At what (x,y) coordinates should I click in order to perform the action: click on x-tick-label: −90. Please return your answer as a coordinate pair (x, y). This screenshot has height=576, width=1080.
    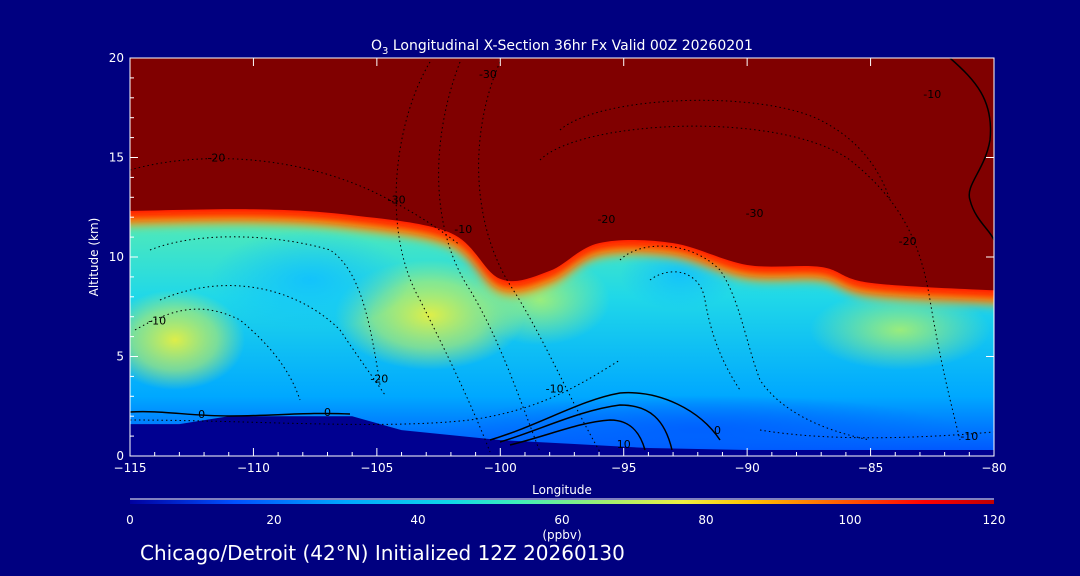
    Looking at the image, I should click on (746, 468).